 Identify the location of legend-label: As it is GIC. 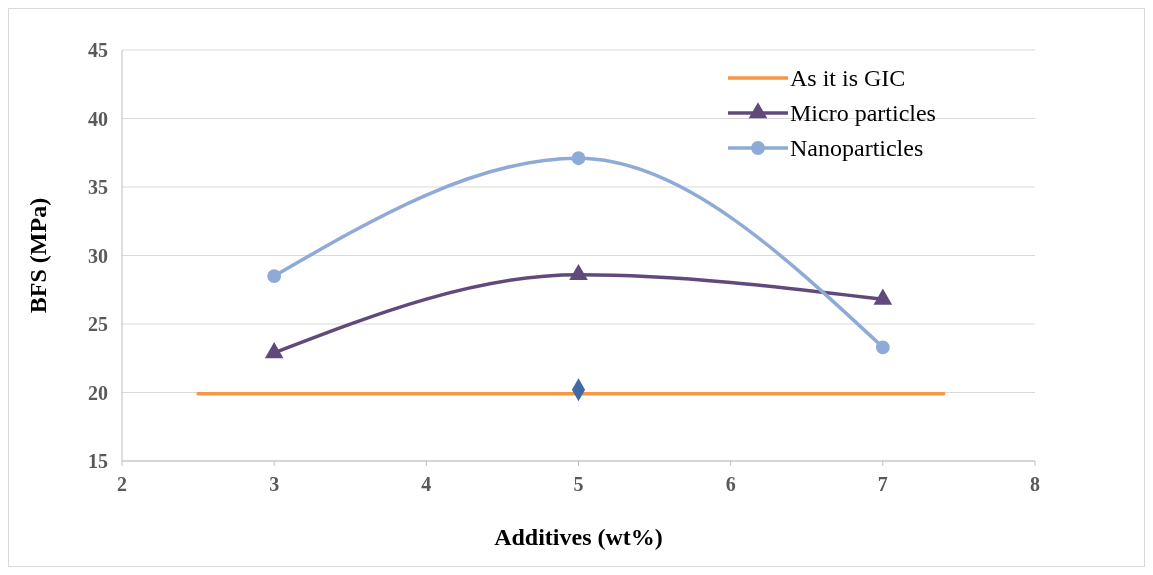
(848, 78).